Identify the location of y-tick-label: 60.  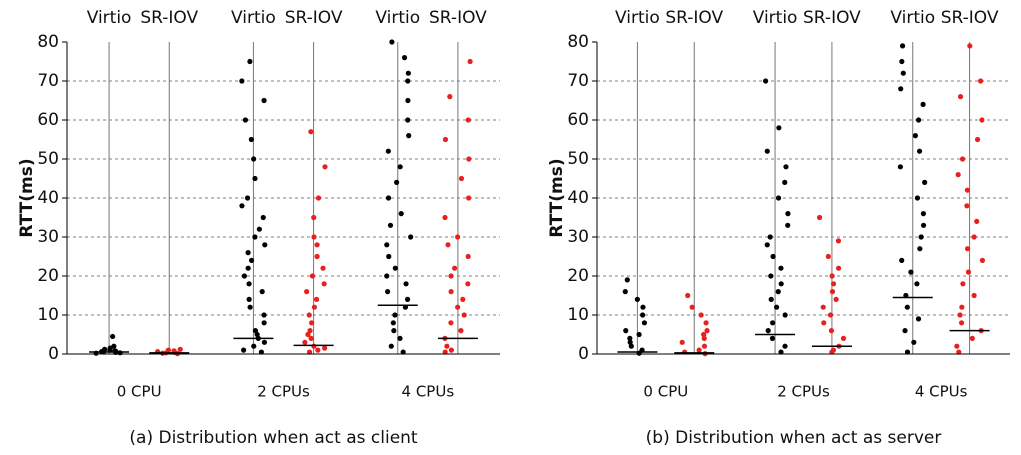
(578, 120).